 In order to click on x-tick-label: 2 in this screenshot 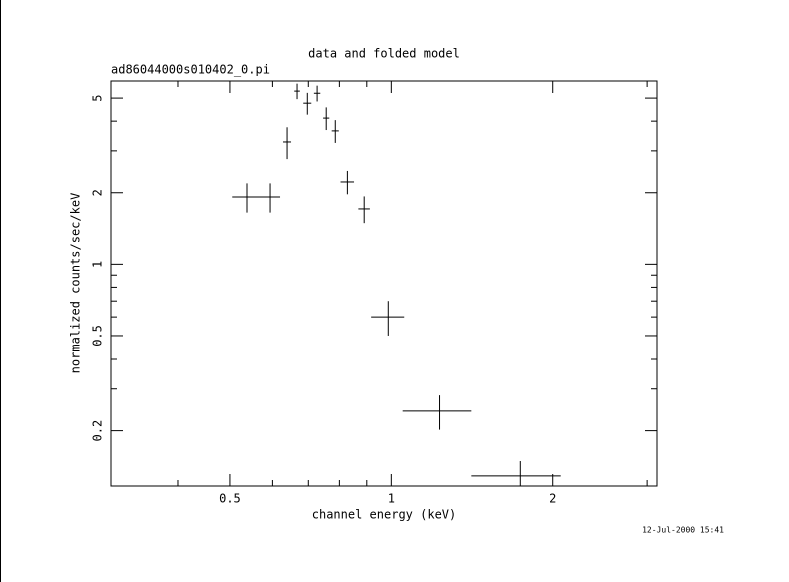, I will do `click(552, 499)`.